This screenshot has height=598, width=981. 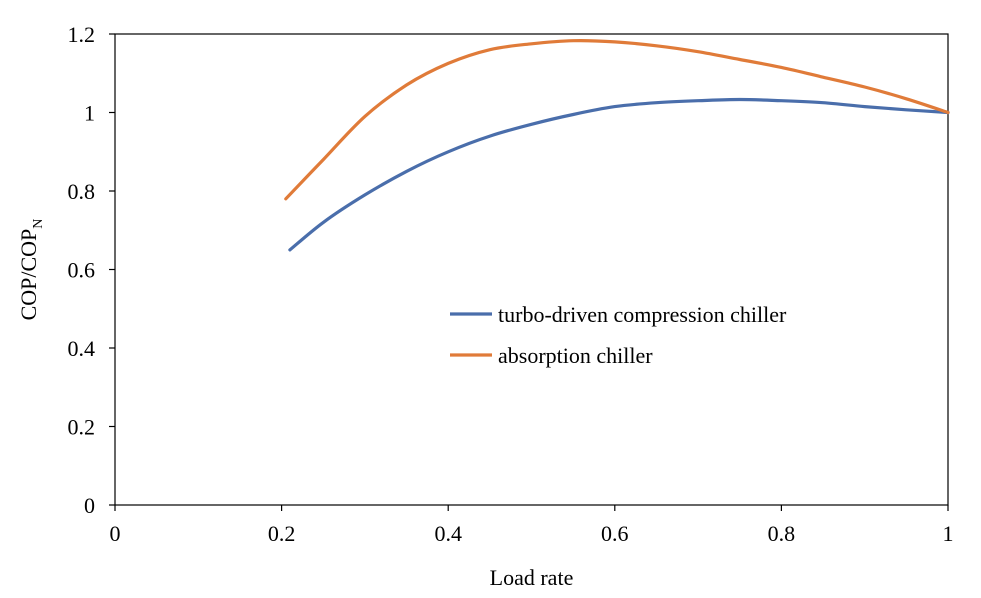 I want to click on x-tick-label: 0.6, so click(x=615, y=533).